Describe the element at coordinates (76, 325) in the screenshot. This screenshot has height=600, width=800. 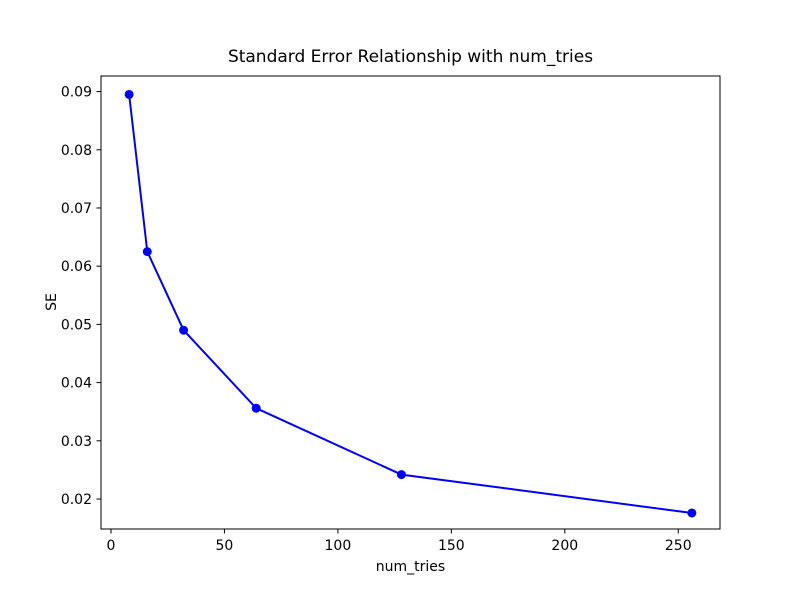
I see `y-tick-label: 0.05` at that location.